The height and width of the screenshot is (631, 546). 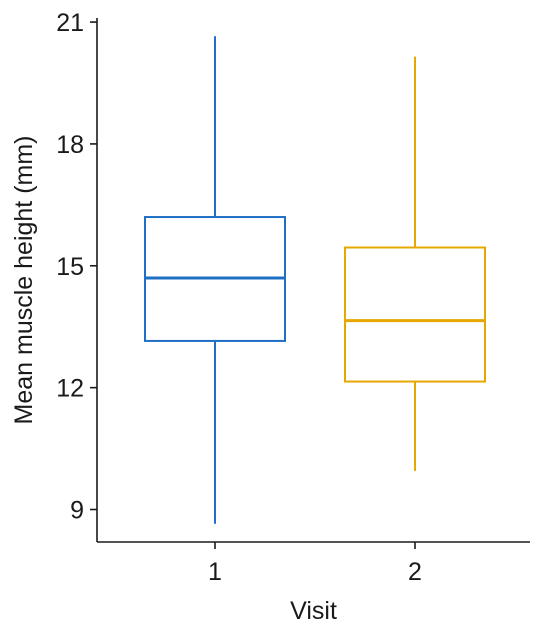 What do you see at coordinates (70, 389) in the screenshot?
I see `y-tick-label: 12` at bounding box center [70, 389].